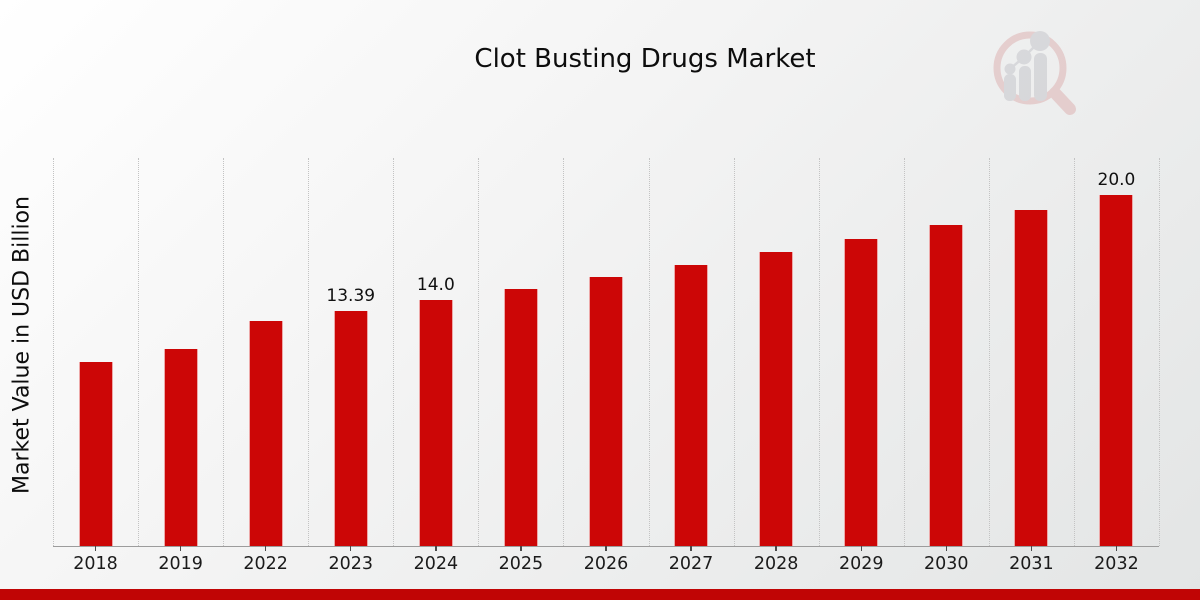 This screenshot has height=600, width=1200. Describe the element at coordinates (1040, 41) in the screenshot. I see `trend-dot-large-icon` at that location.